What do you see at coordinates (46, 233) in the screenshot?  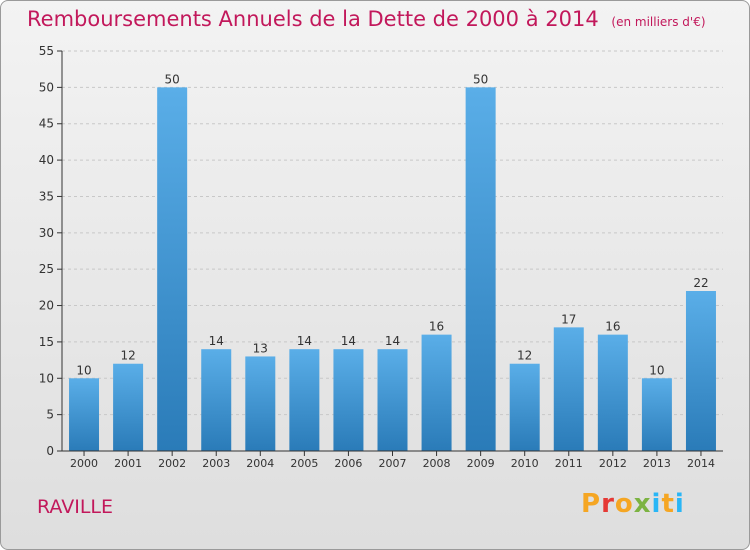 I see `y-tick-label: 30` at bounding box center [46, 233].